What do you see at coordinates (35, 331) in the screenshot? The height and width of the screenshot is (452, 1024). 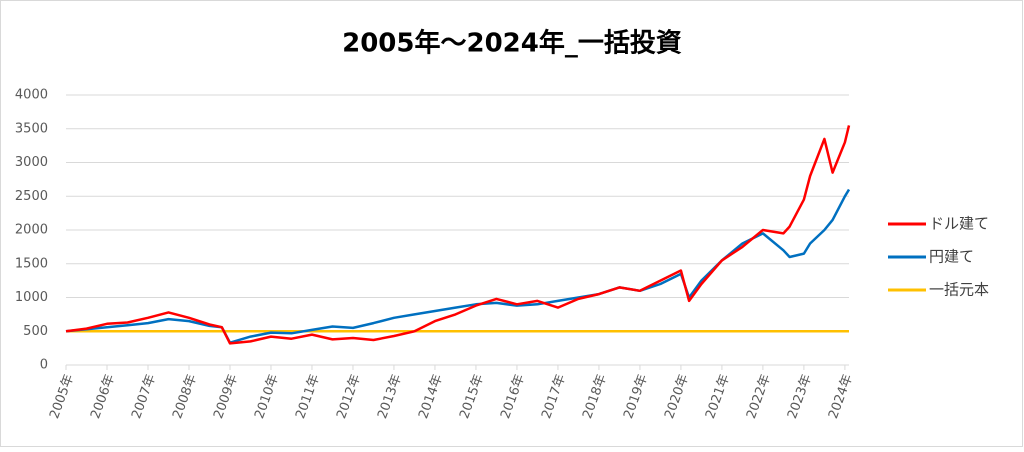 I see `y-tick-label: 500` at bounding box center [35, 331].